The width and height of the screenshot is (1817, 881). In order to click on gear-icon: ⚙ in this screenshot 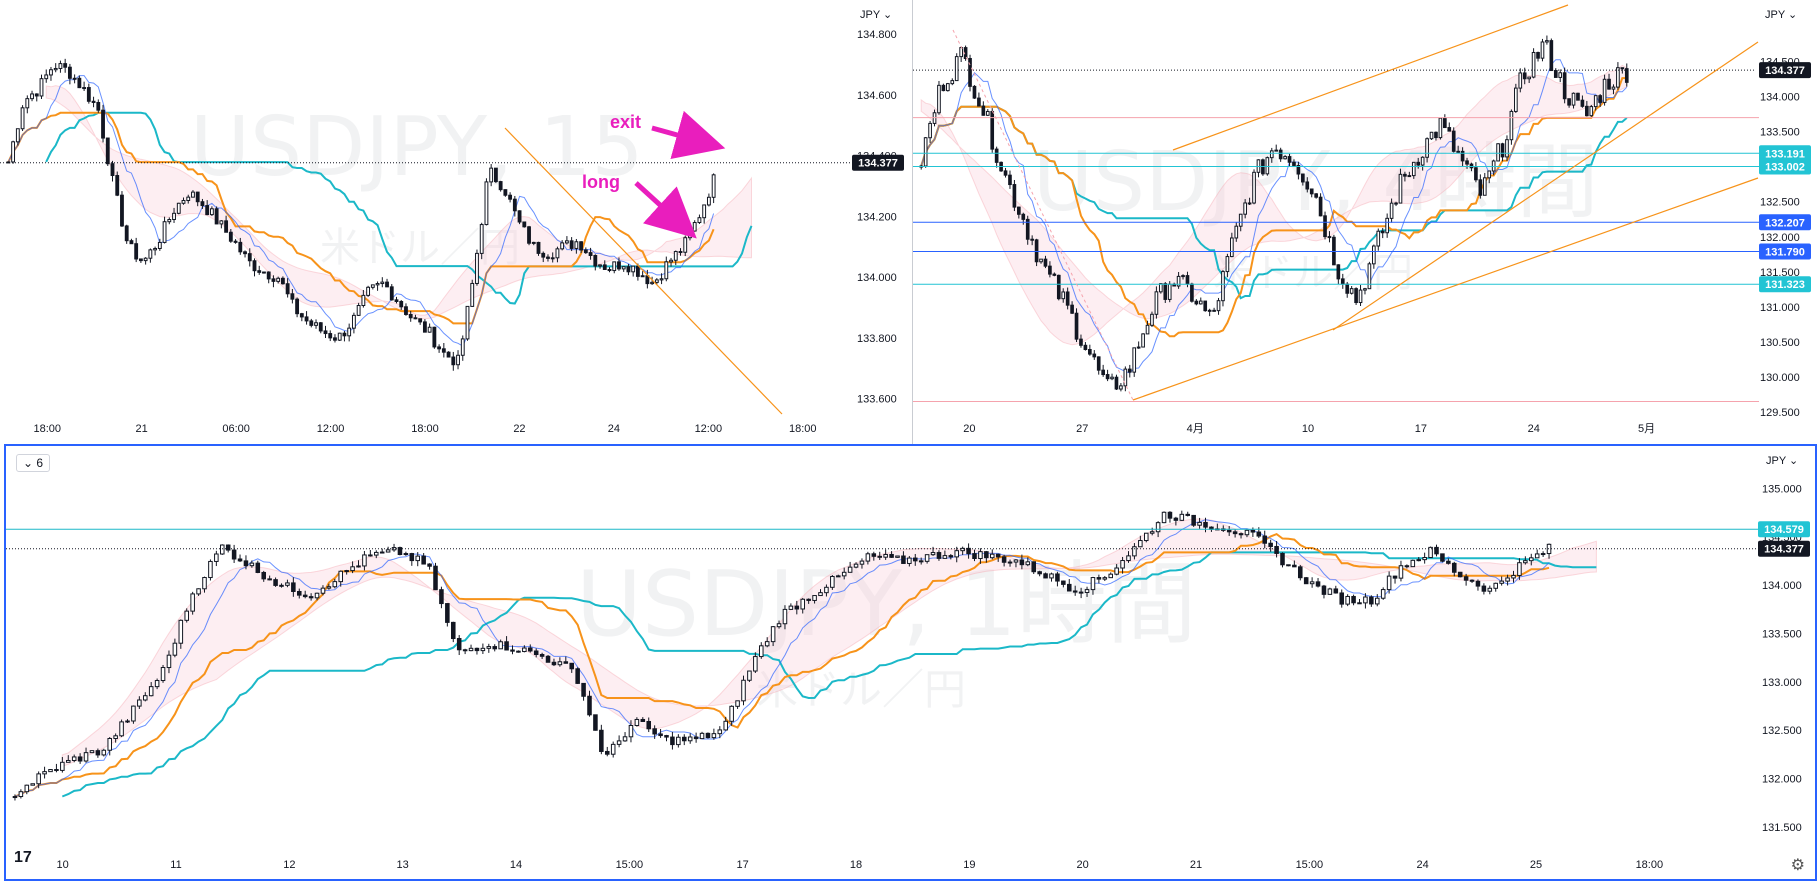, I will do `click(1797, 865)`.